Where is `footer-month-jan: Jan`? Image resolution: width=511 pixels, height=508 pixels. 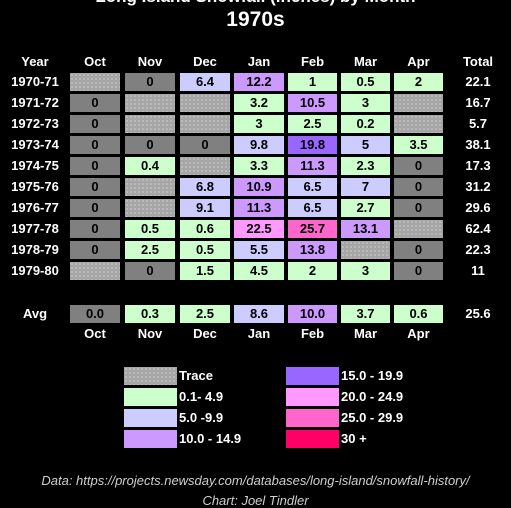 footer-month-jan: Jan is located at coordinates (259, 333).